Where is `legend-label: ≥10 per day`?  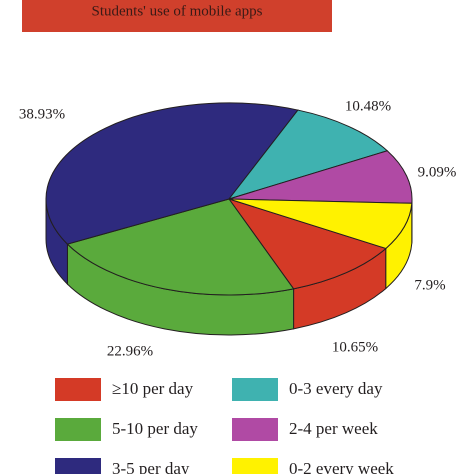
legend-label: ≥10 per day is located at coordinates (153, 388).